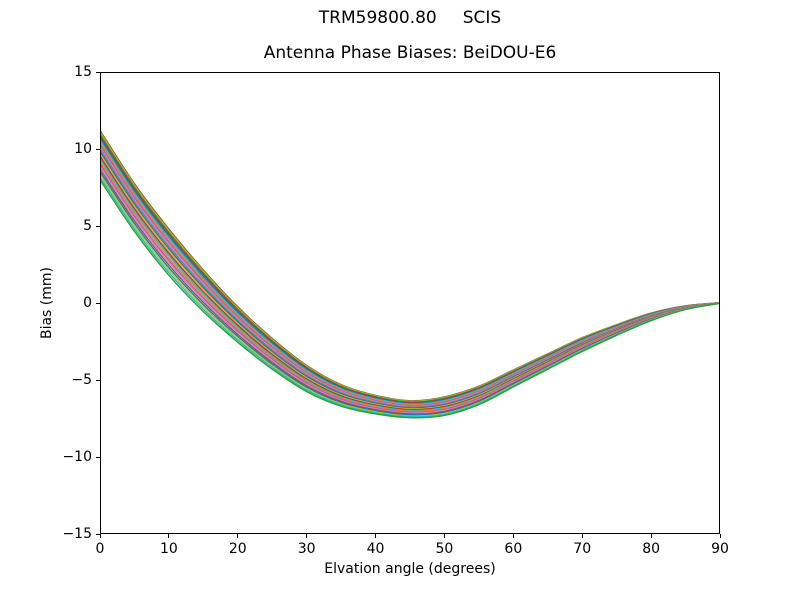 This screenshot has height=600, width=800. What do you see at coordinates (482, 18) in the screenshot?
I see `station-code: SCIS` at bounding box center [482, 18].